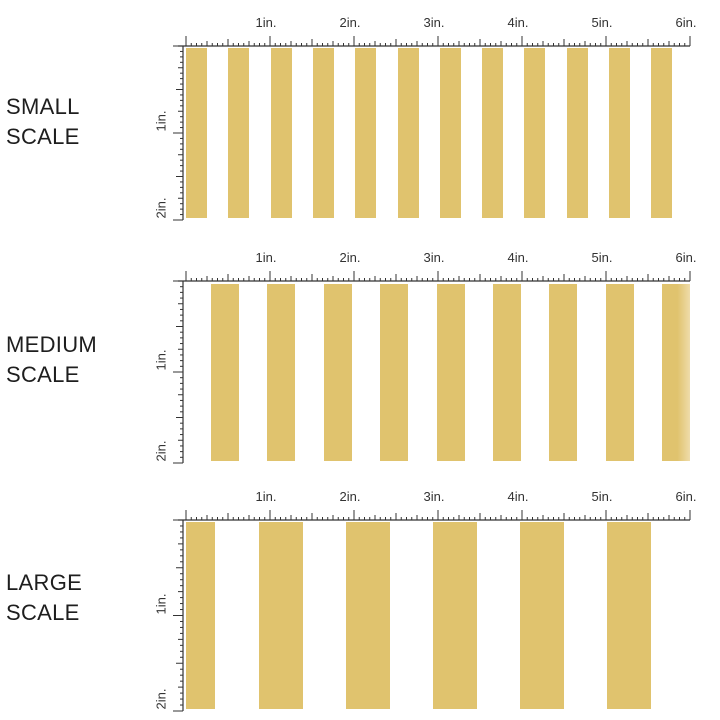 The image size is (720, 720). What do you see at coordinates (44, 598) in the screenshot?
I see `large-scale-label: LARGE SCALE` at bounding box center [44, 598].